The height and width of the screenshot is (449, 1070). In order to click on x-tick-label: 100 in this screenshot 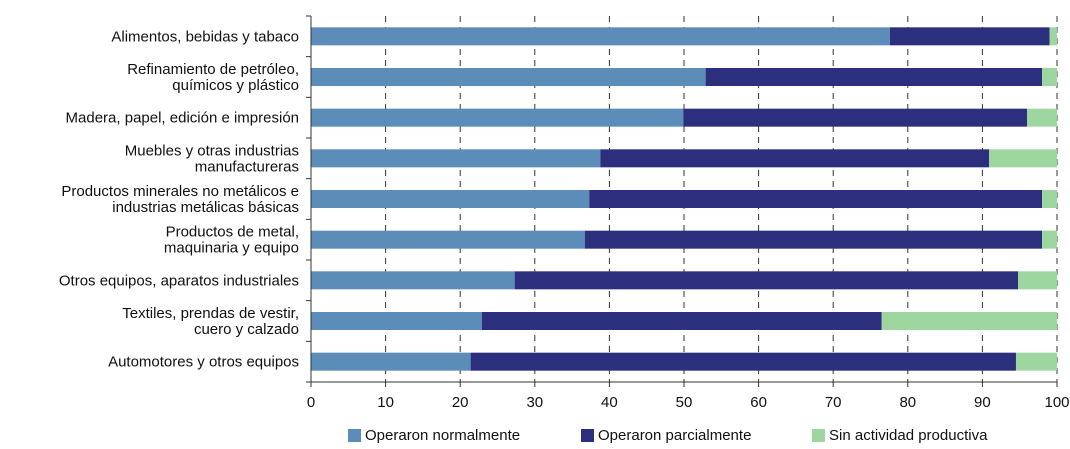, I will do `click(1056, 402)`.